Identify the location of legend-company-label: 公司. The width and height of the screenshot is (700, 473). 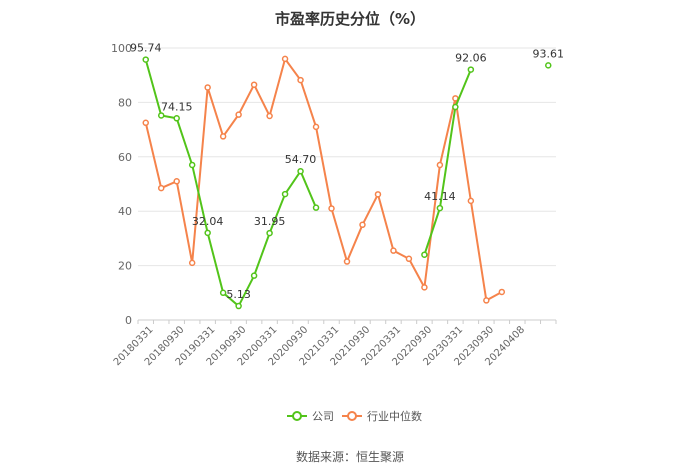
(323, 416).